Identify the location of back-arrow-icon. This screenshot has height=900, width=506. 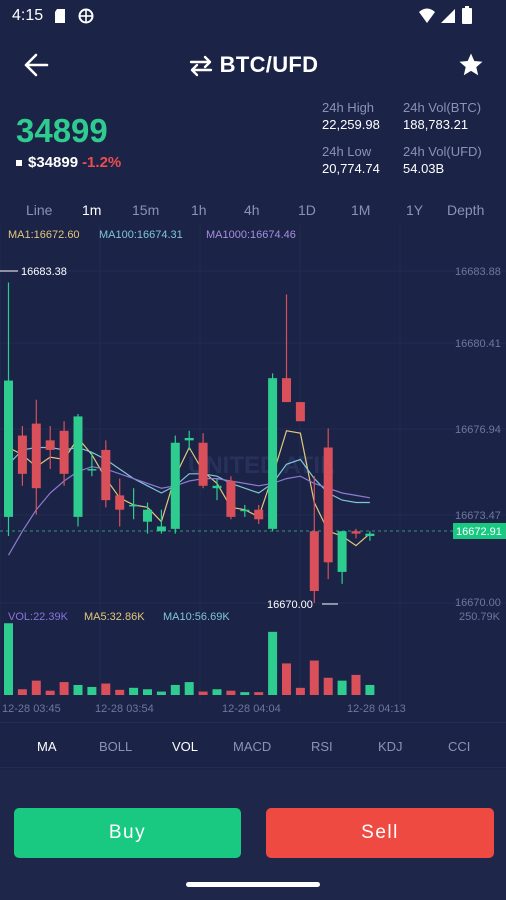
(36, 65).